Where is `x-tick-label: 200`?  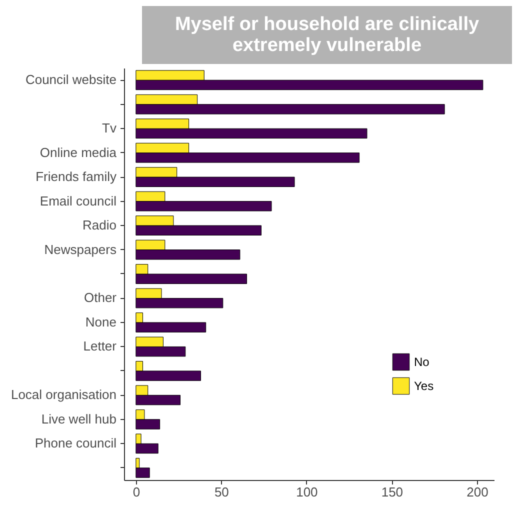 x-tick-label: 200 is located at coordinates (477, 492).